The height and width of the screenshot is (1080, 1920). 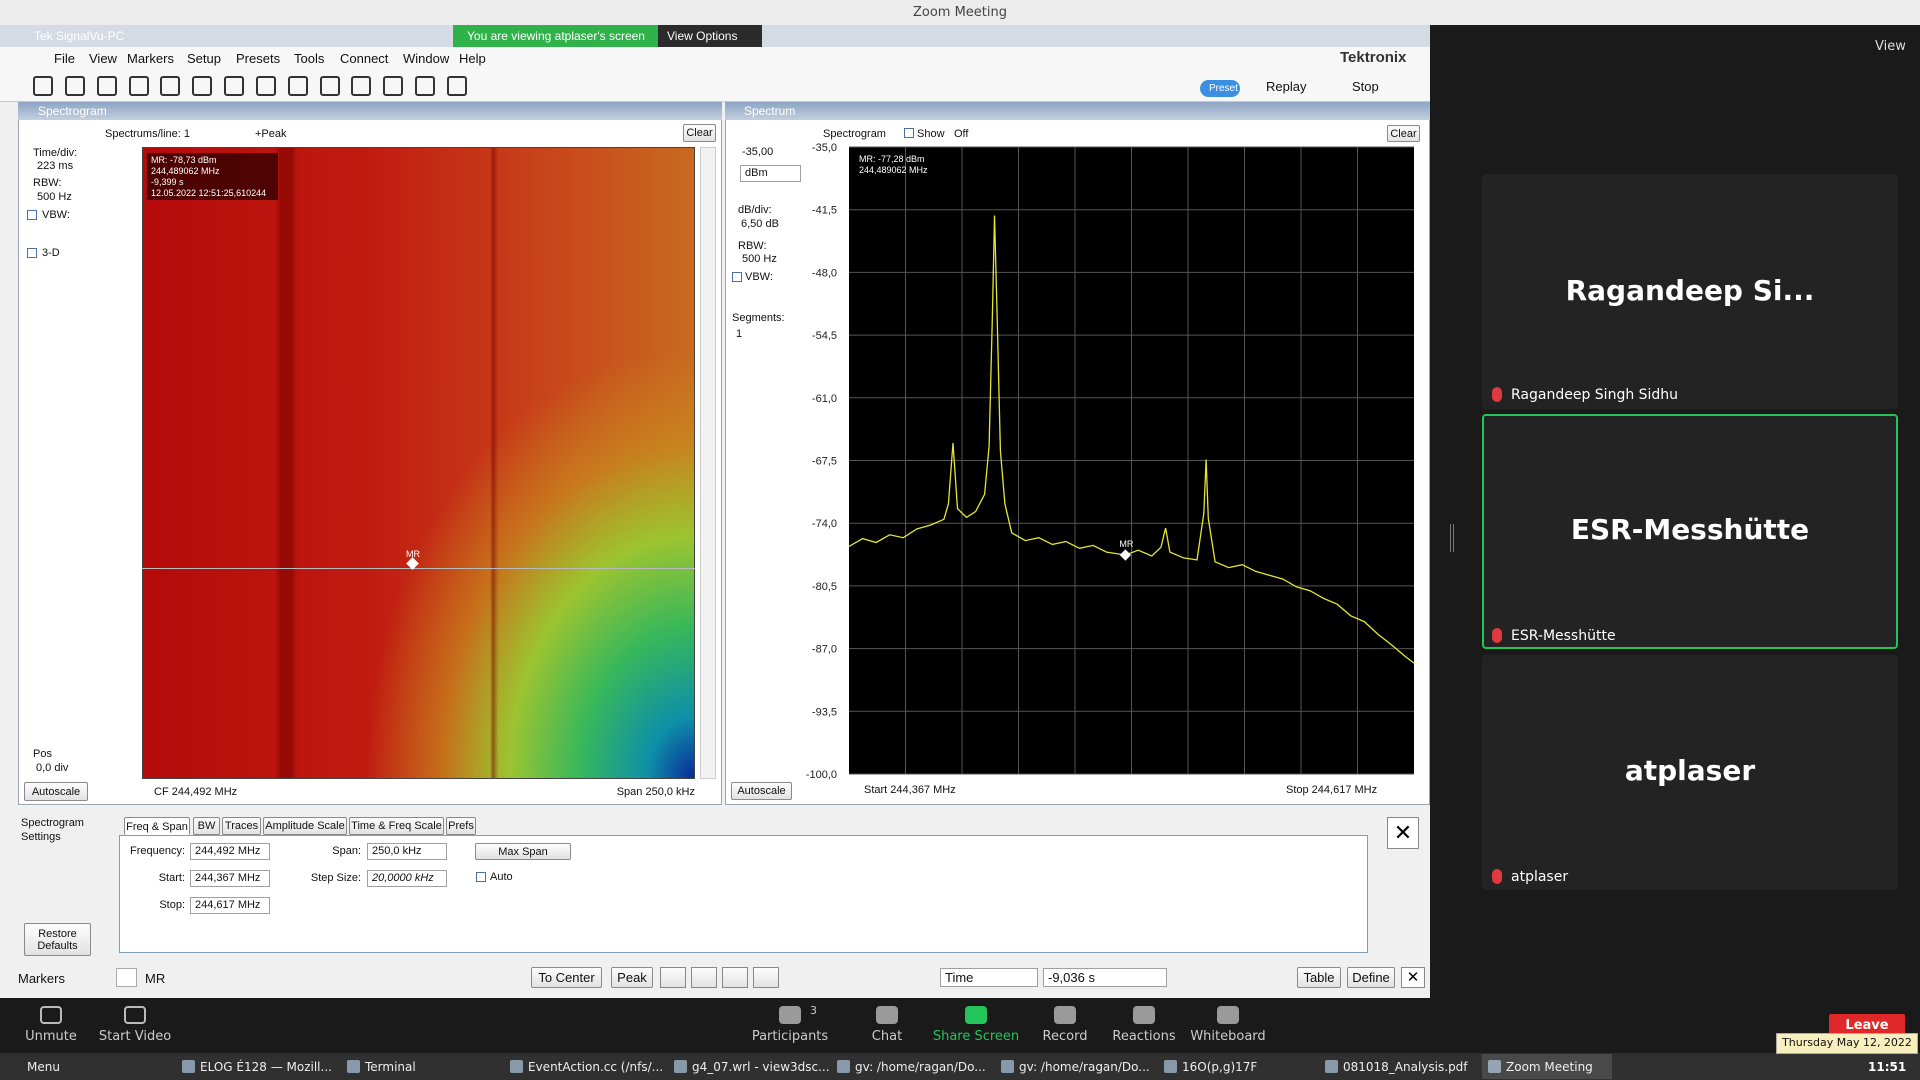 I want to click on tabs: Prefs, so click(x=461, y=826).